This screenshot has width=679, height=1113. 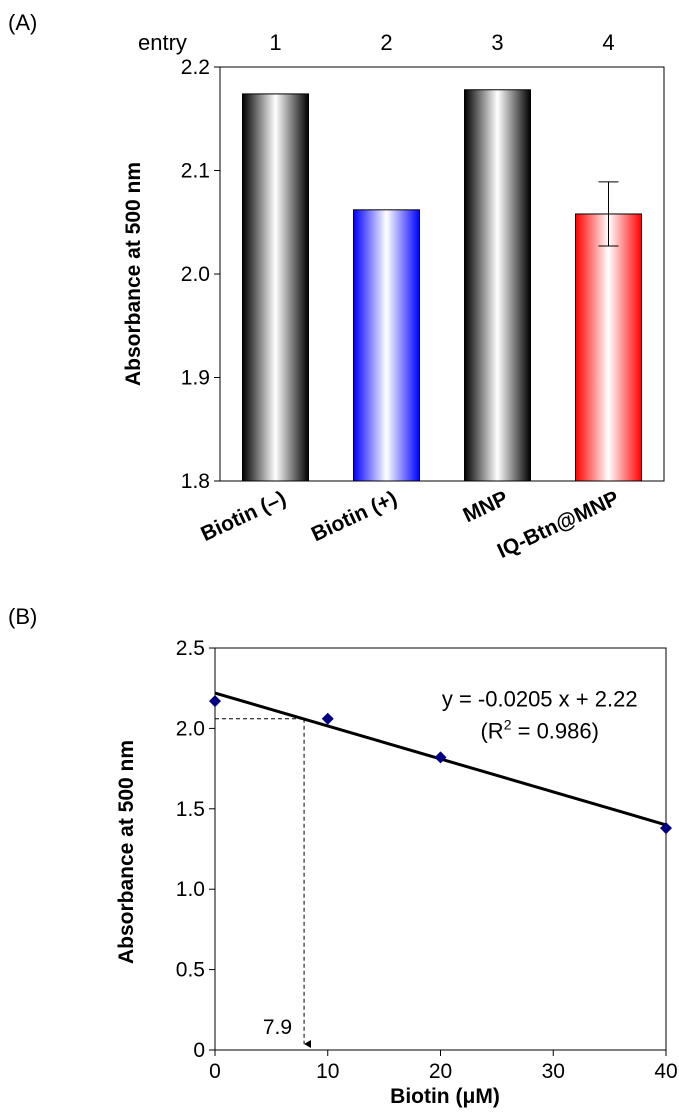 I want to click on x-category-label: Biotin (–), so click(x=243, y=516).